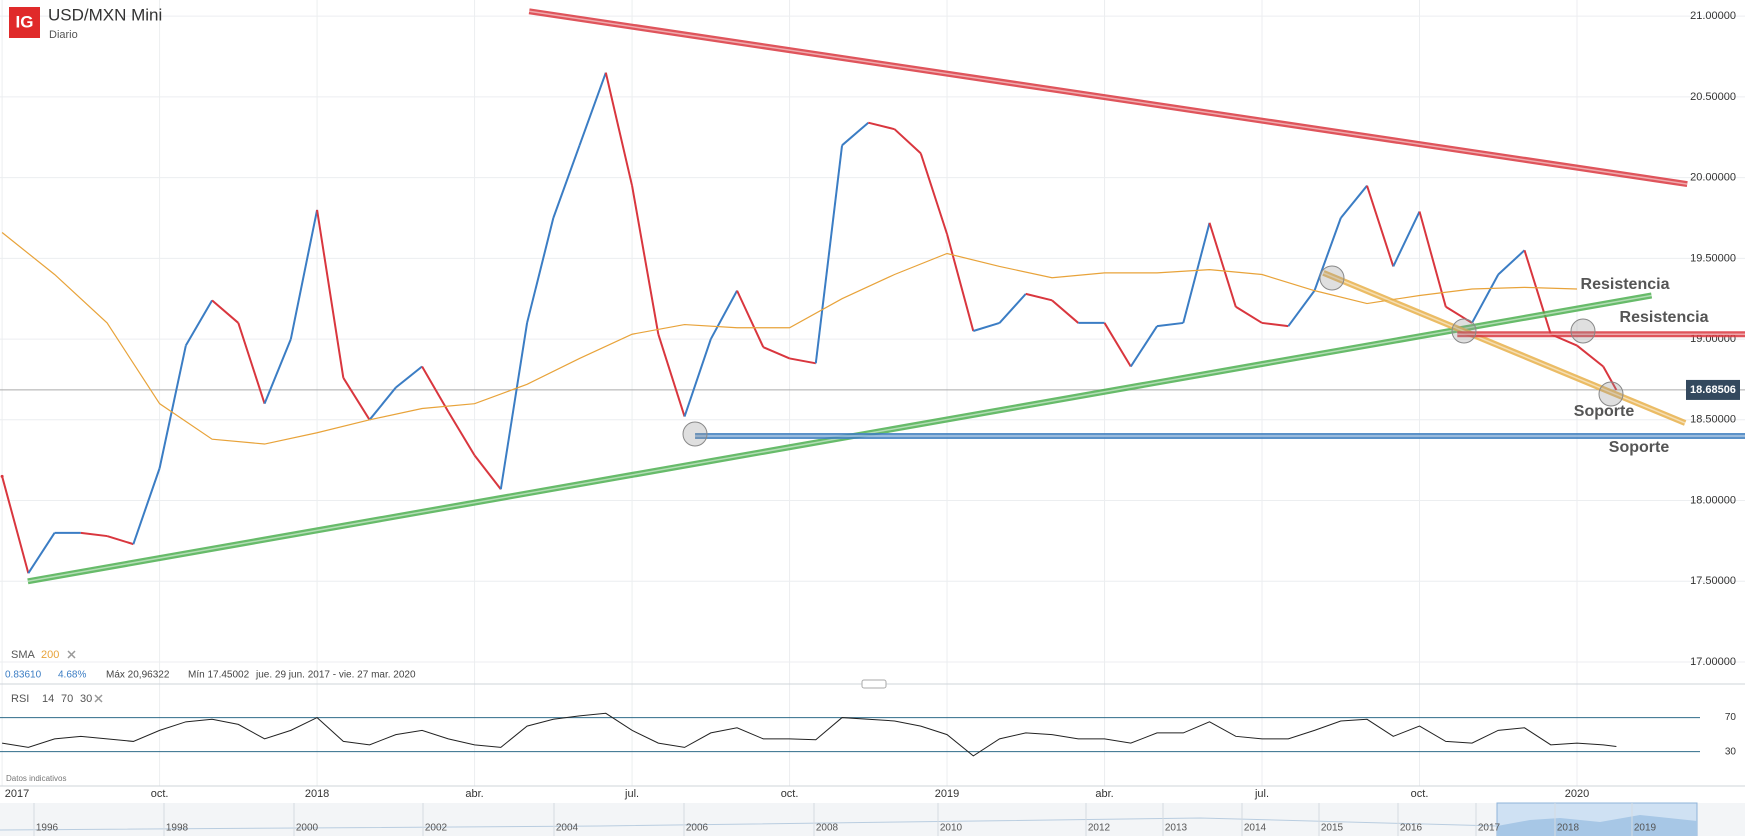 This screenshot has height=836, width=1745. What do you see at coordinates (1176, 828) in the screenshot?
I see `navigator-year: 2013` at bounding box center [1176, 828].